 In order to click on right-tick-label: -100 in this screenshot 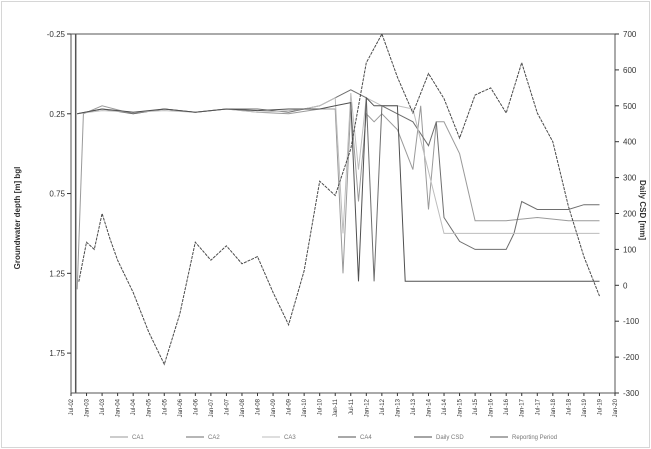, I will do `click(631, 321)`.